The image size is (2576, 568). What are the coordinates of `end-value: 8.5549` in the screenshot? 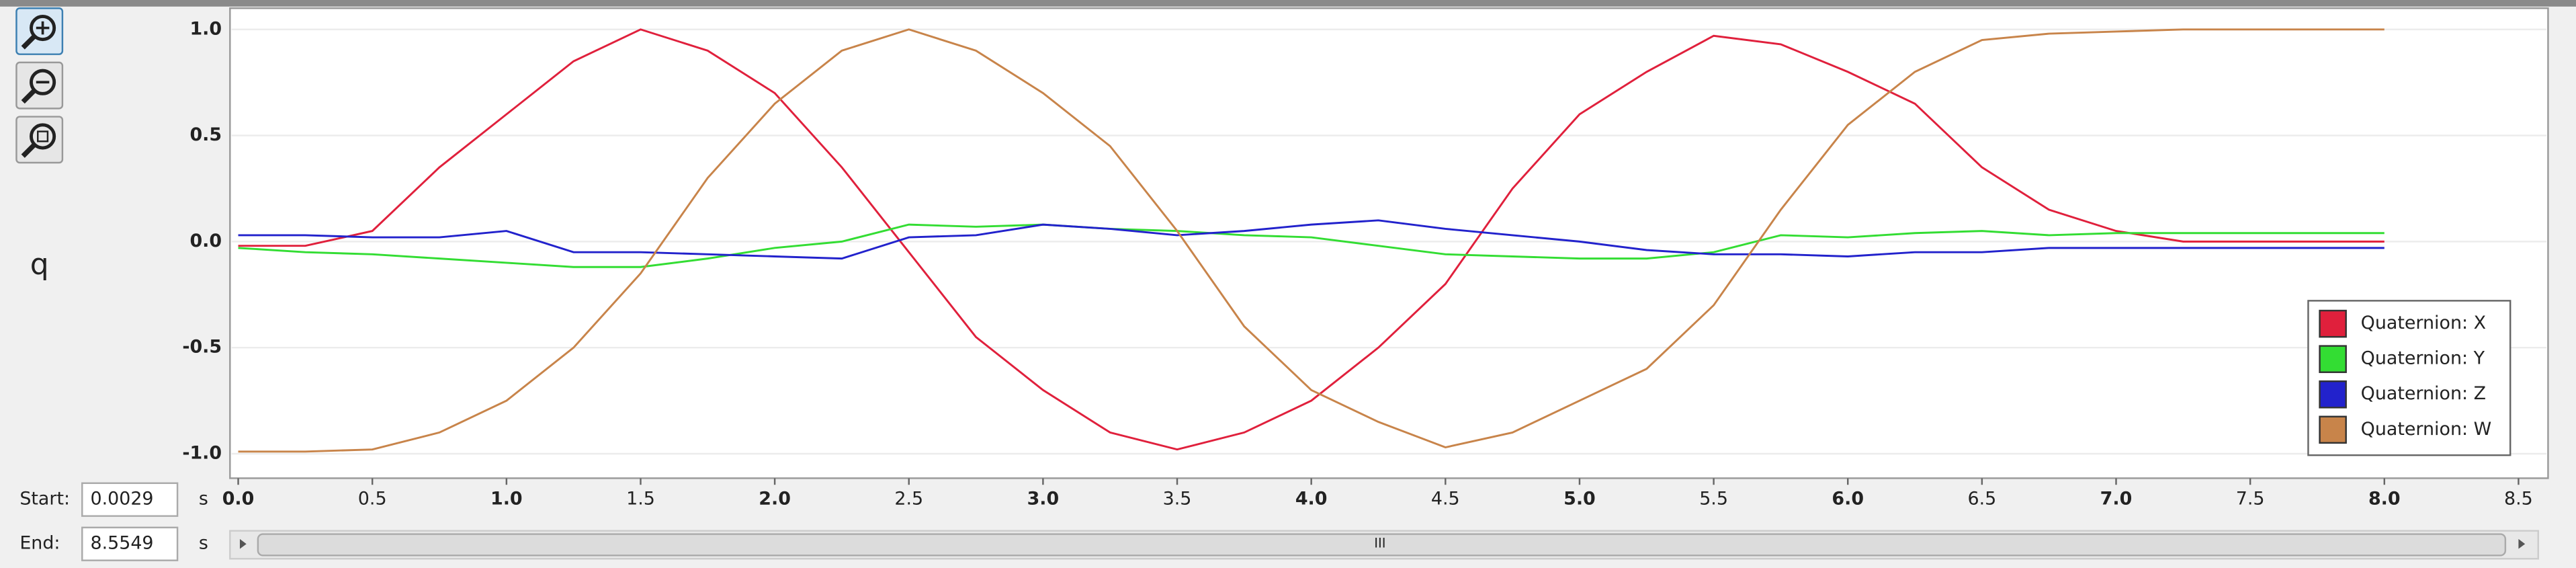 It's located at (121, 543).